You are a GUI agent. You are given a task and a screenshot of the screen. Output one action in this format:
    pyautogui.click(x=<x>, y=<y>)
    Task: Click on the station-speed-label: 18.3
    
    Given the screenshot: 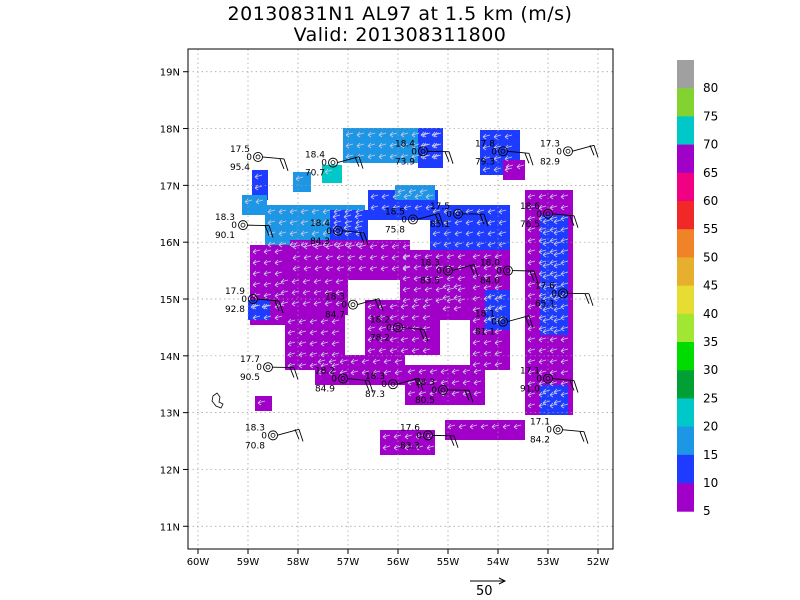 What is the action you would take?
    pyautogui.click(x=430, y=264)
    